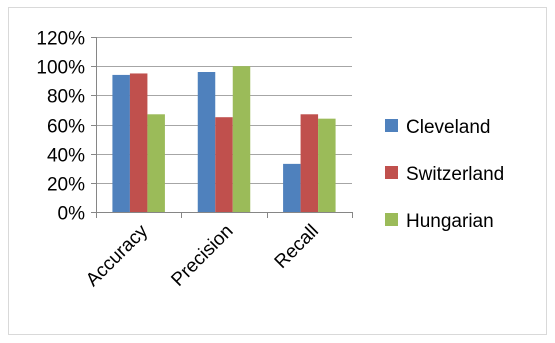 Image resolution: width=555 pixels, height=343 pixels. Describe the element at coordinates (60, 39) in the screenshot. I see `y-tick-label: 120%` at that location.